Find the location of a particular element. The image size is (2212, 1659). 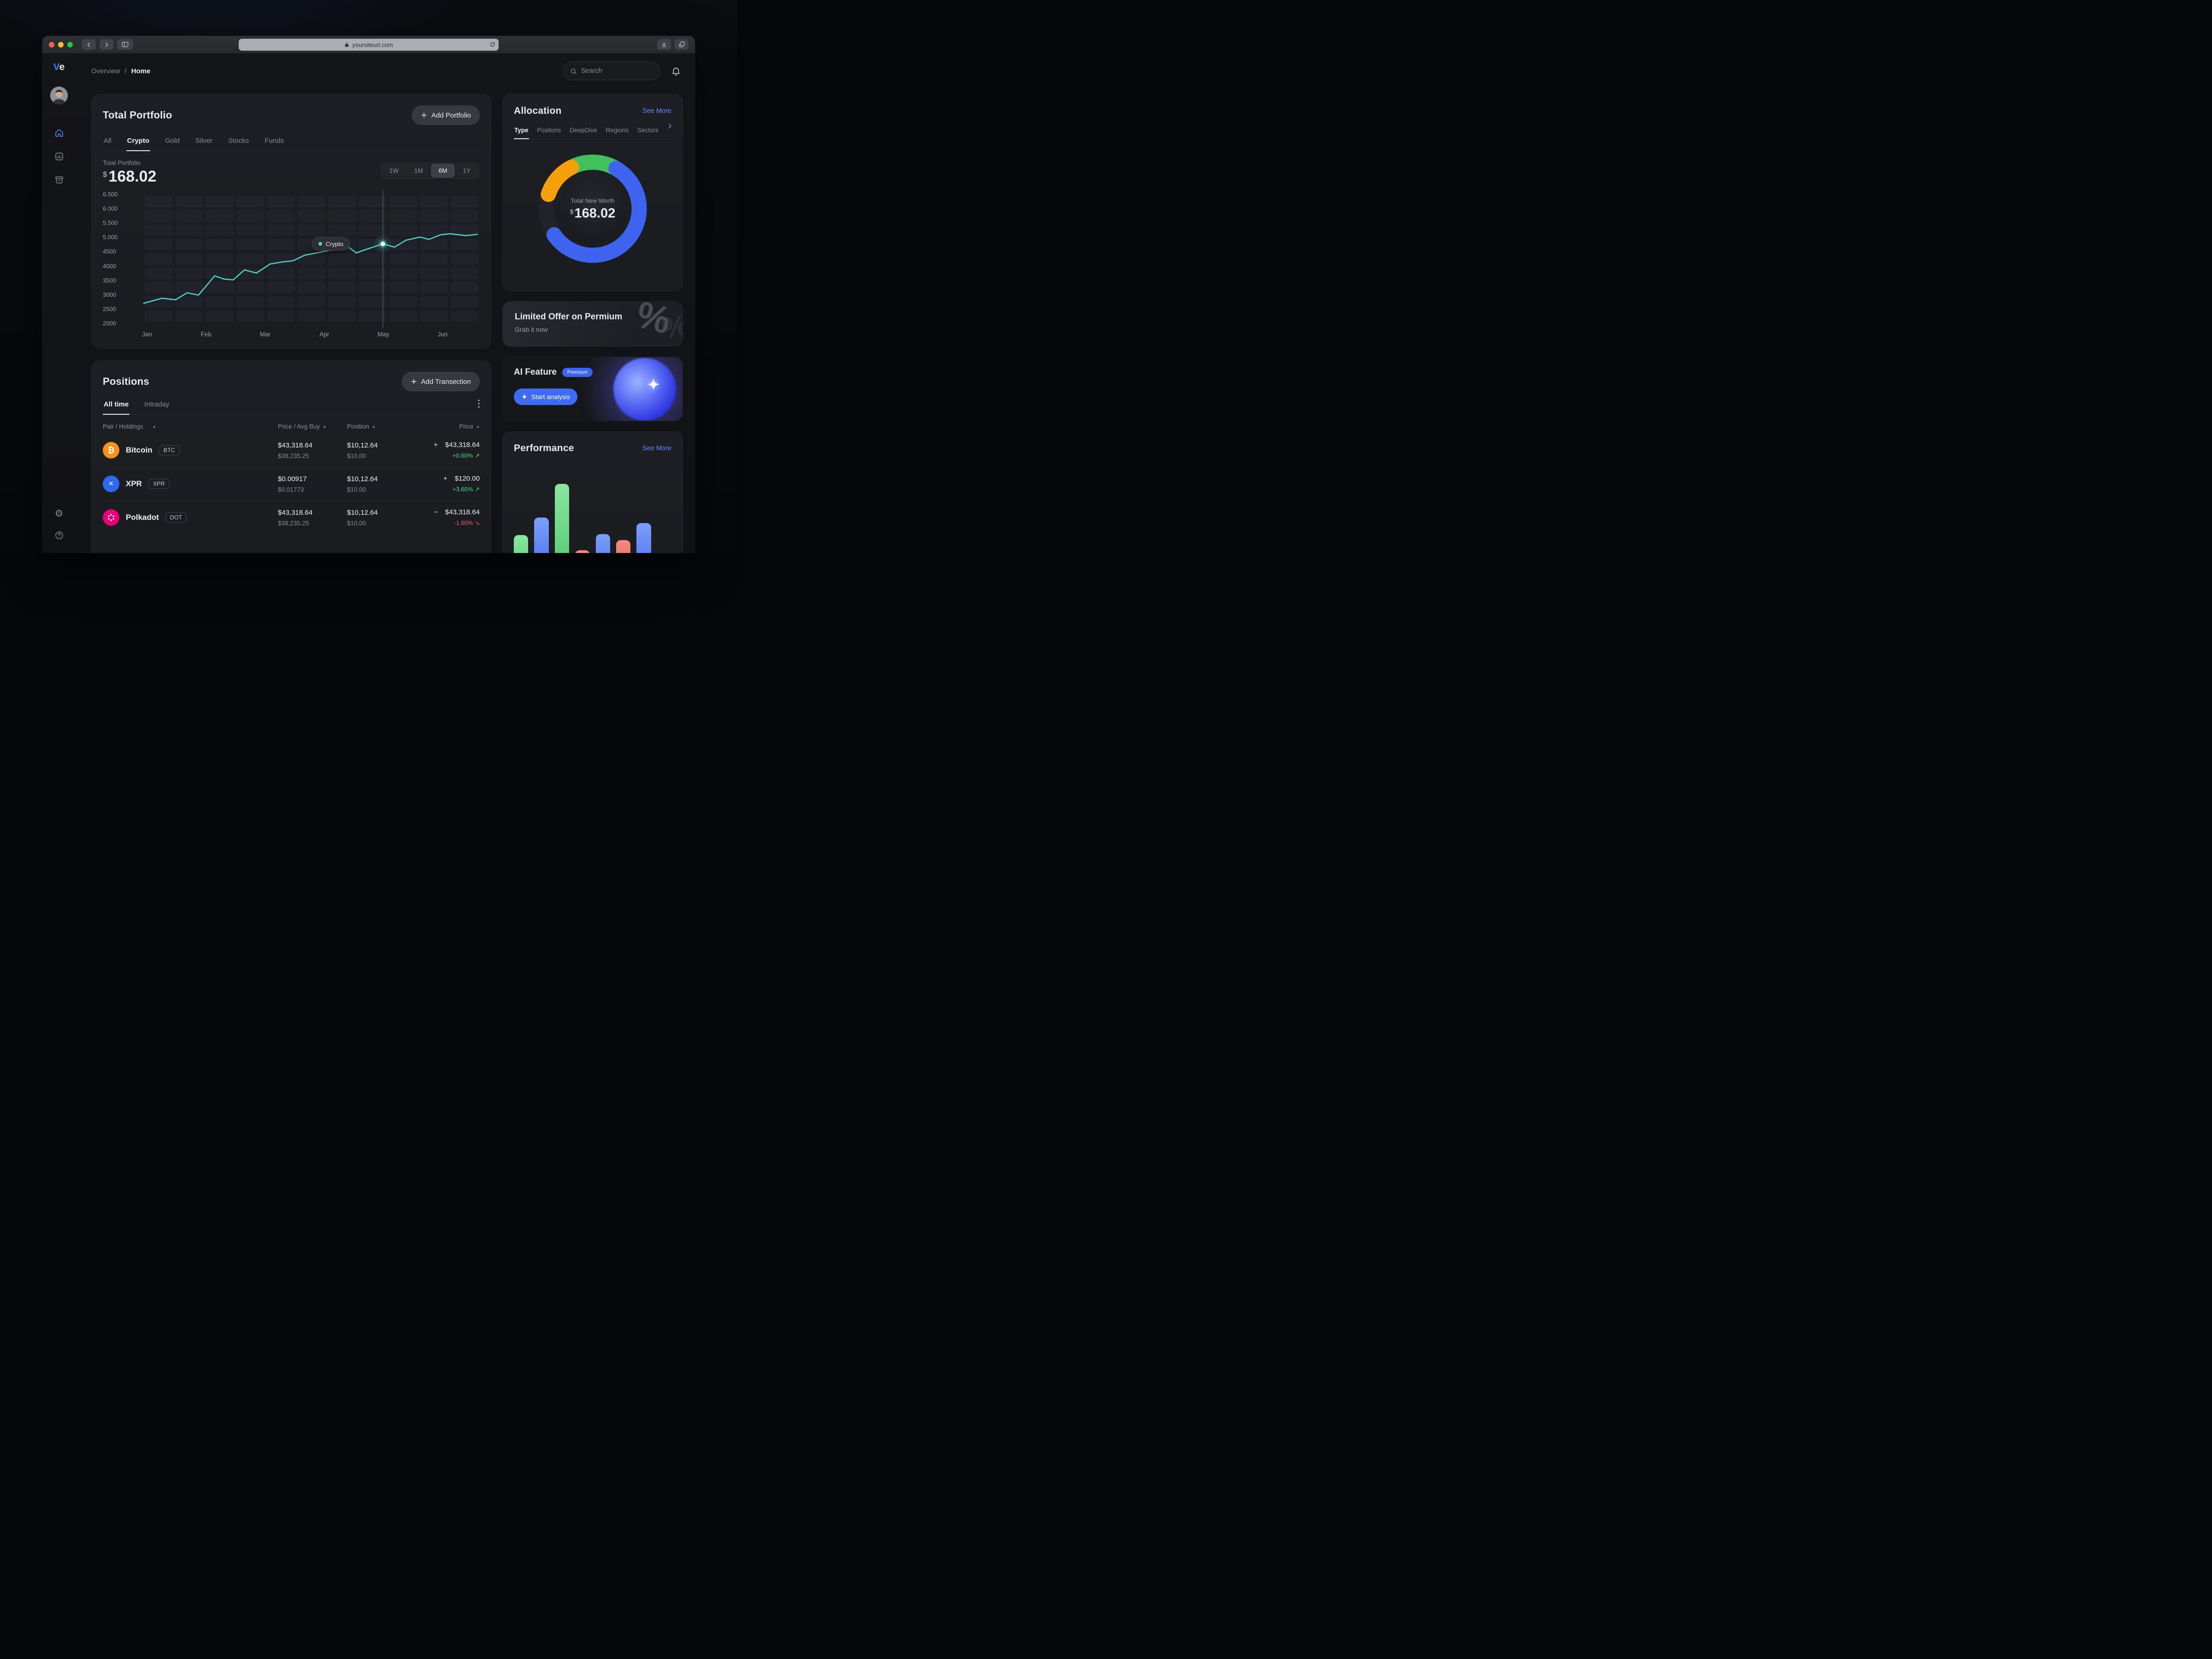

chart-tooltip: Crypto is located at coordinates (331, 244).